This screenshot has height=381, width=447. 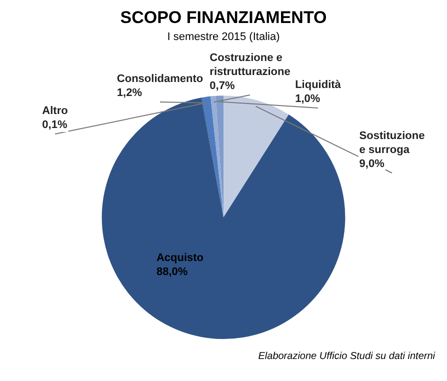 What do you see at coordinates (172, 272) in the screenshot?
I see `data-label: 88,0%` at bounding box center [172, 272].